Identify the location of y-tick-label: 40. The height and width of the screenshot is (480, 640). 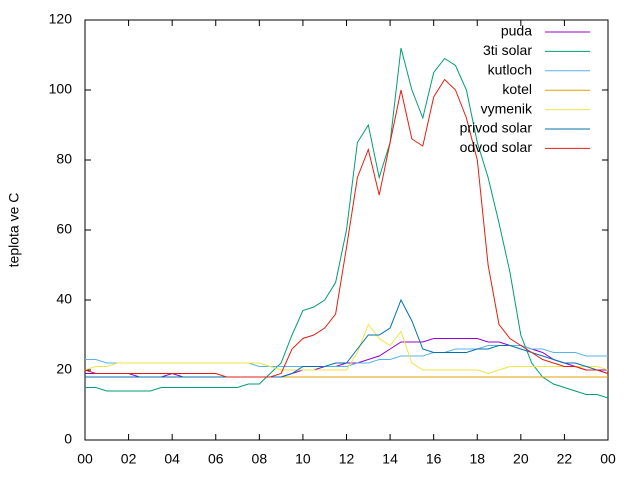
(64, 299).